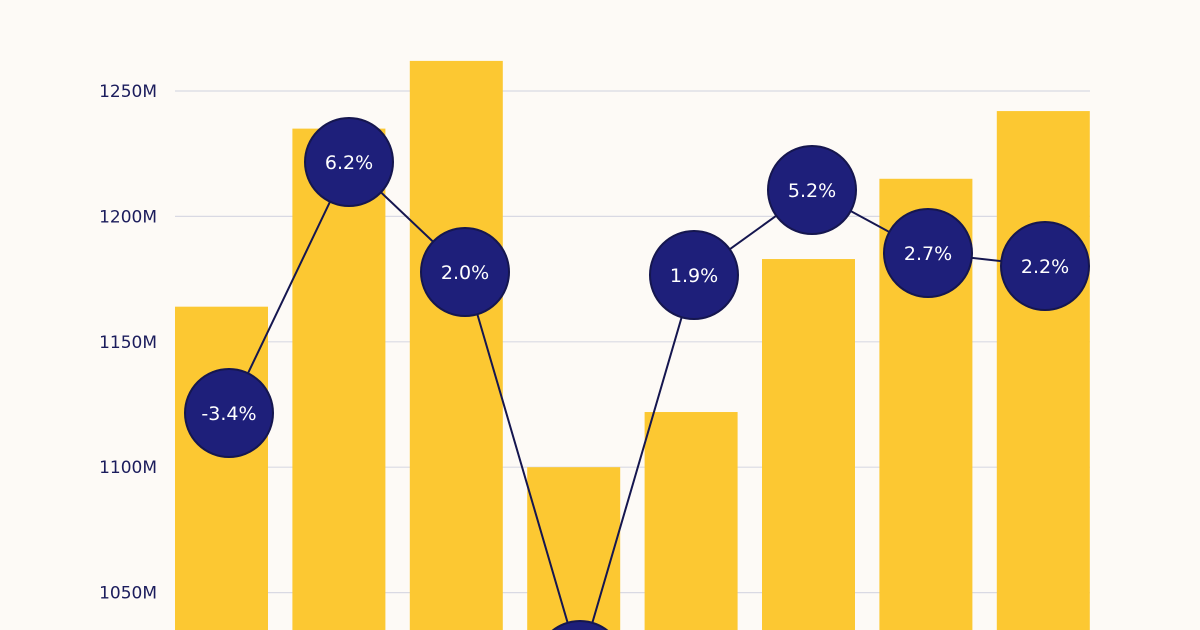 This screenshot has height=630, width=1200. I want to click on growth-marker: 1.9%, so click(694, 275).